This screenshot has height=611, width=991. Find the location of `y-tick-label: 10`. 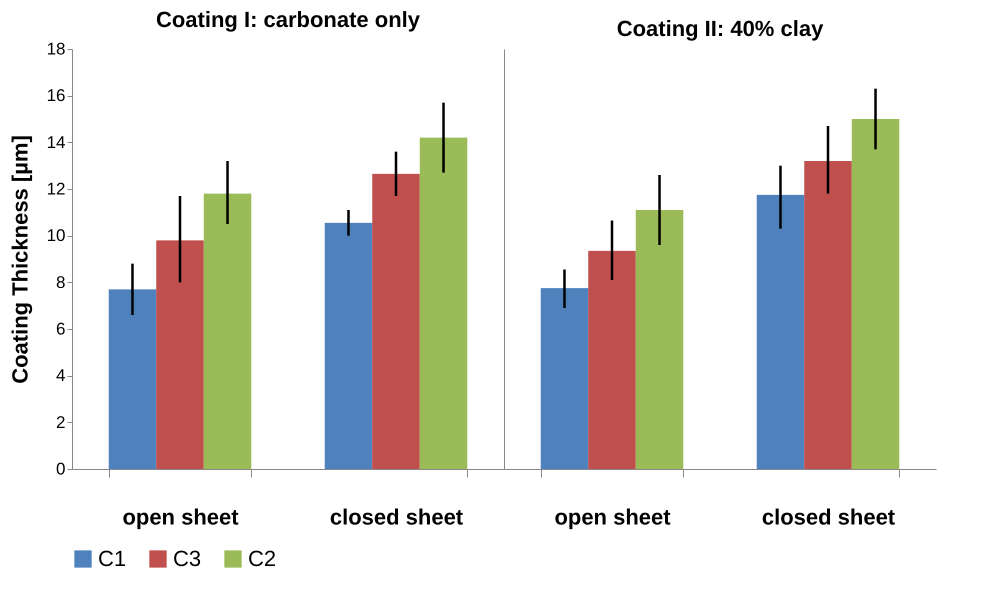

y-tick-label: 10 is located at coordinates (56, 236).